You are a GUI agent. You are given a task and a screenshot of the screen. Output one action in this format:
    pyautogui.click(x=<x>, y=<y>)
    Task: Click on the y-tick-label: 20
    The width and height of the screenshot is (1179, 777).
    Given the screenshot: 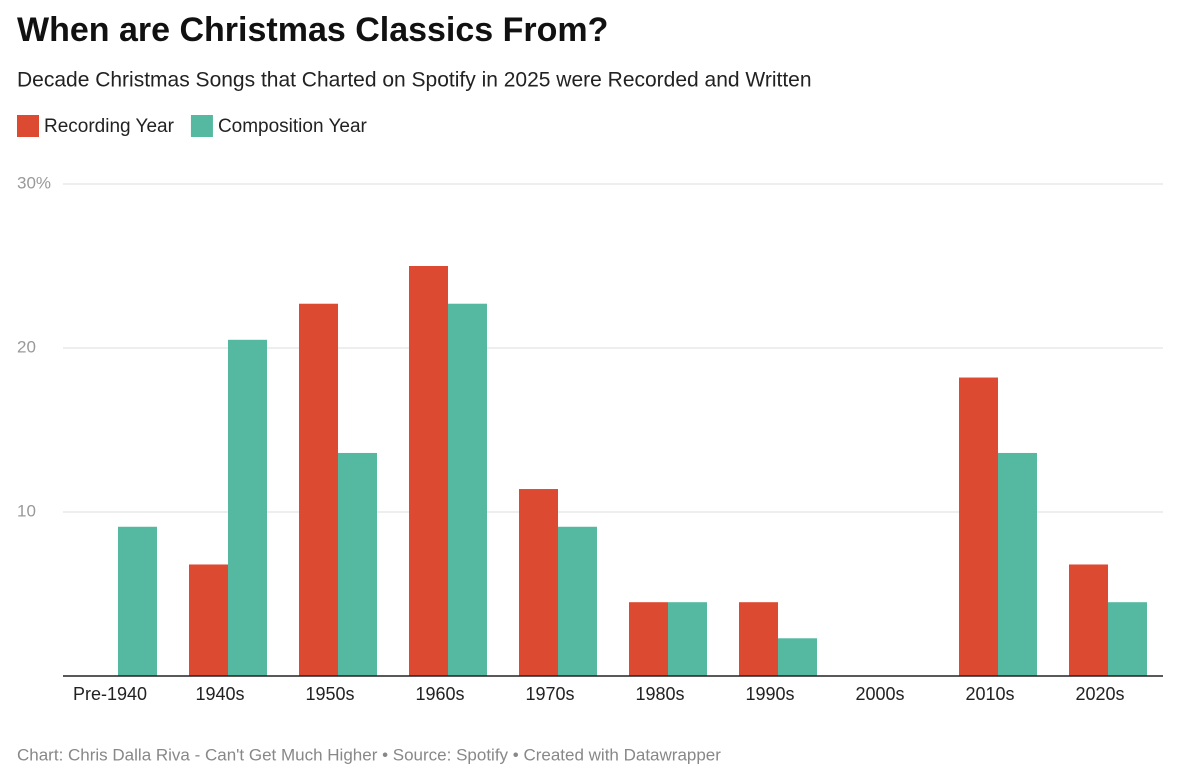 What is the action you would take?
    pyautogui.click(x=26, y=346)
    